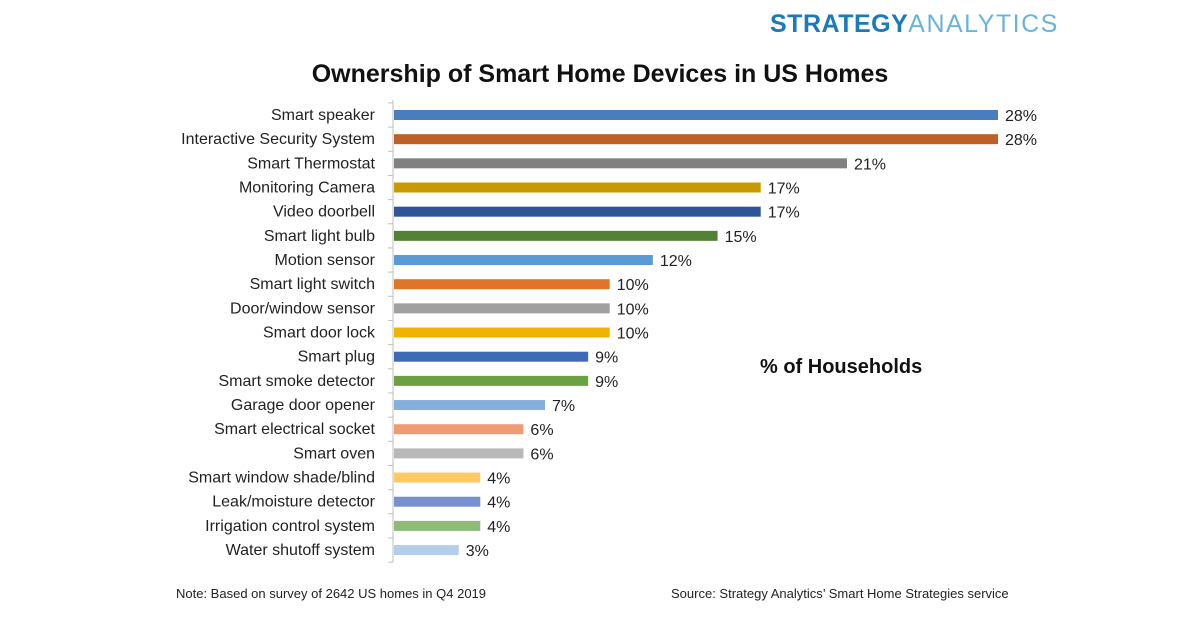  What do you see at coordinates (477, 551) in the screenshot?
I see `data-label: 3%` at bounding box center [477, 551].